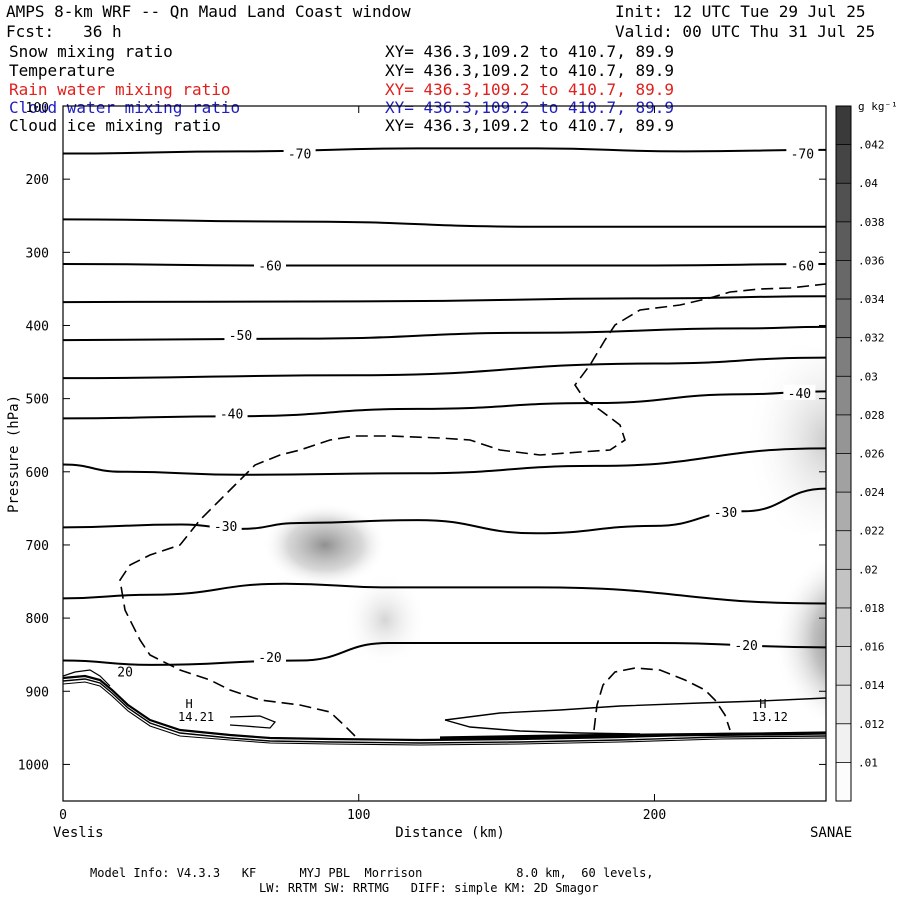  I want to click on y-tick-label: 400, so click(37, 326).